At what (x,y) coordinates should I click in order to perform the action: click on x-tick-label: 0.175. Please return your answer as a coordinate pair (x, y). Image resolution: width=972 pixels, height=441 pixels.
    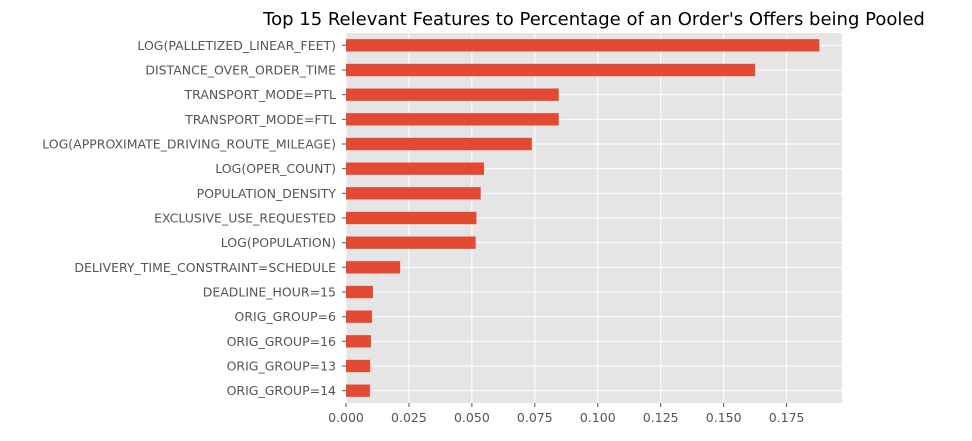
    Looking at the image, I should click on (787, 417).